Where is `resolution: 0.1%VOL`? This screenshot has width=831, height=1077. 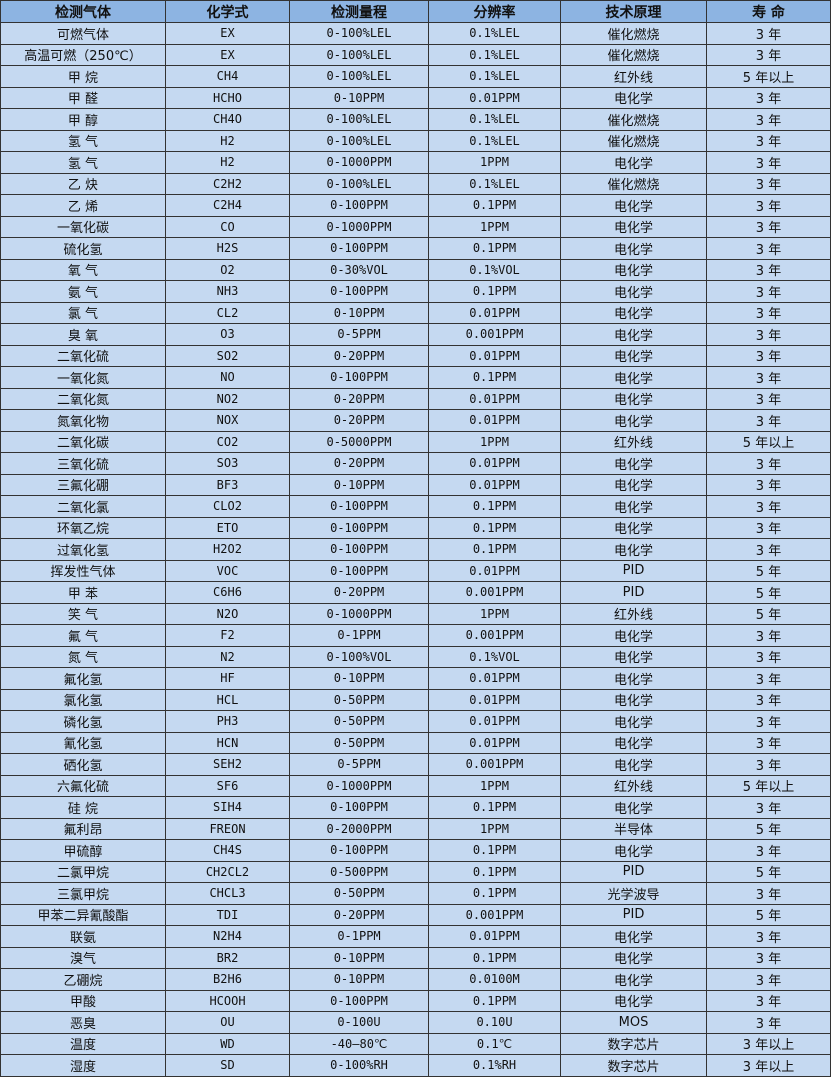 resolution: 0.1%VOL is located at coordinates (494, 269).